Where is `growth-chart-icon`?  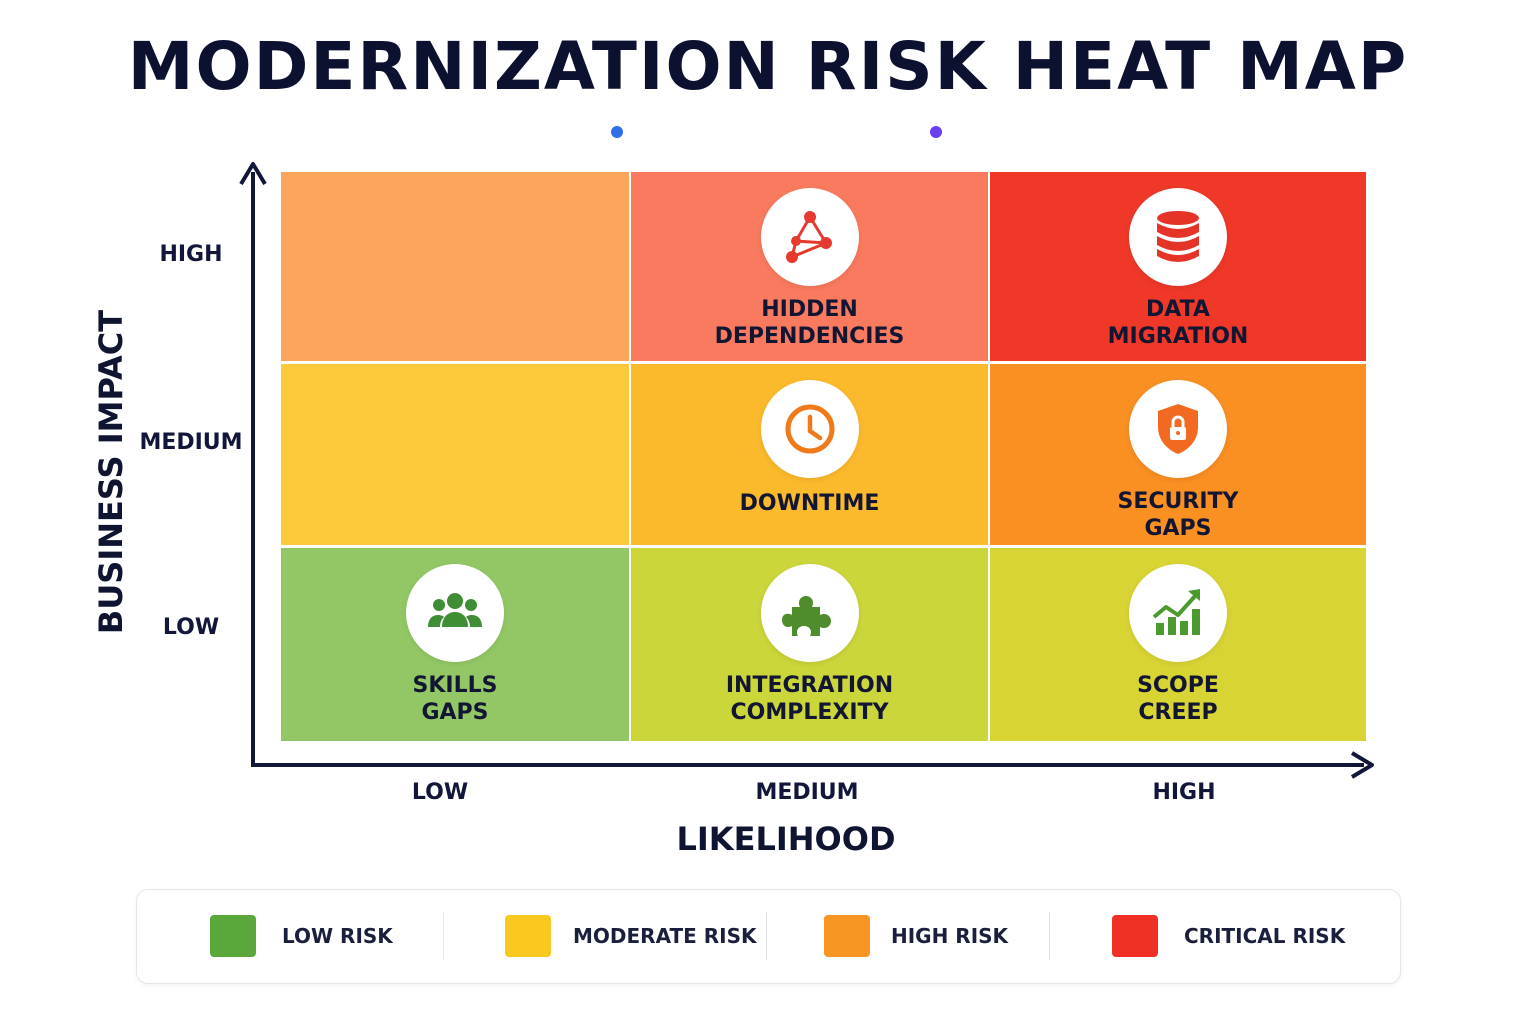 growth-chart-icon is located at coordinates (1176, 612).